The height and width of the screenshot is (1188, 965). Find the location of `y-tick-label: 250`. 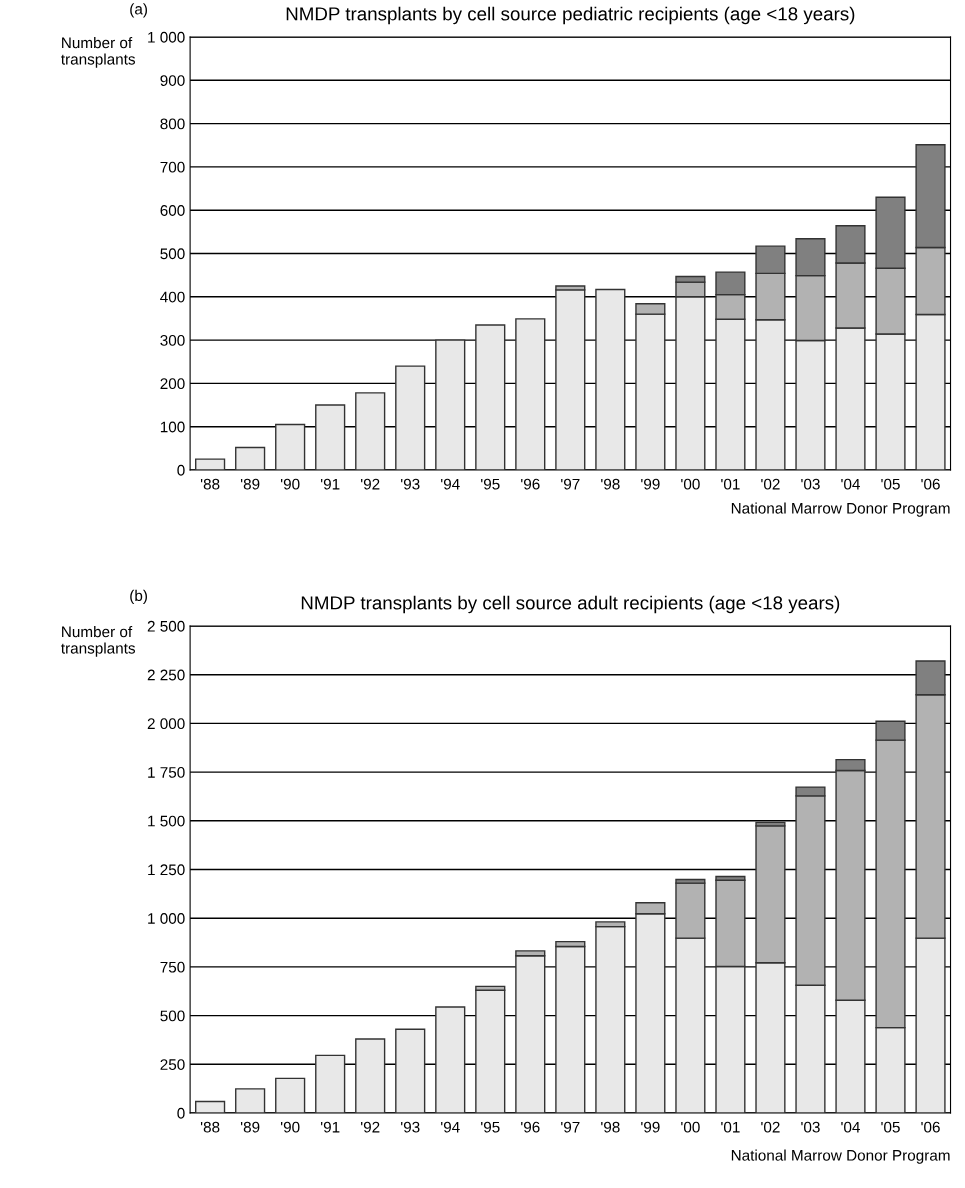

y-tick-label: 250 is located at coordinates (172, 1064).